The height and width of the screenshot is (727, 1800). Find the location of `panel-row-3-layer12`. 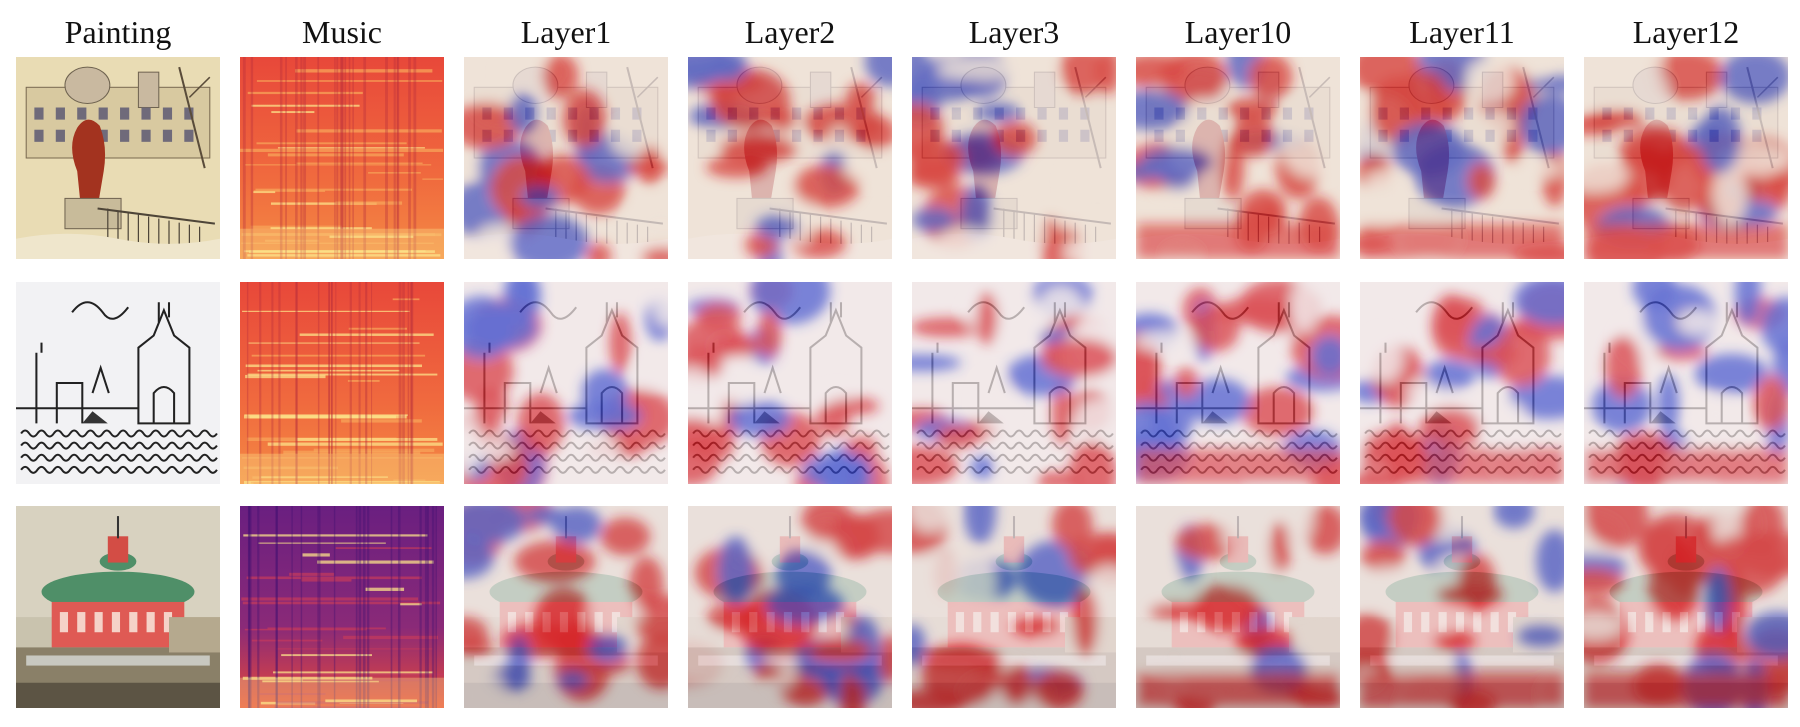

panel-row-3-layer12 is located at coordinates (1686, 607).